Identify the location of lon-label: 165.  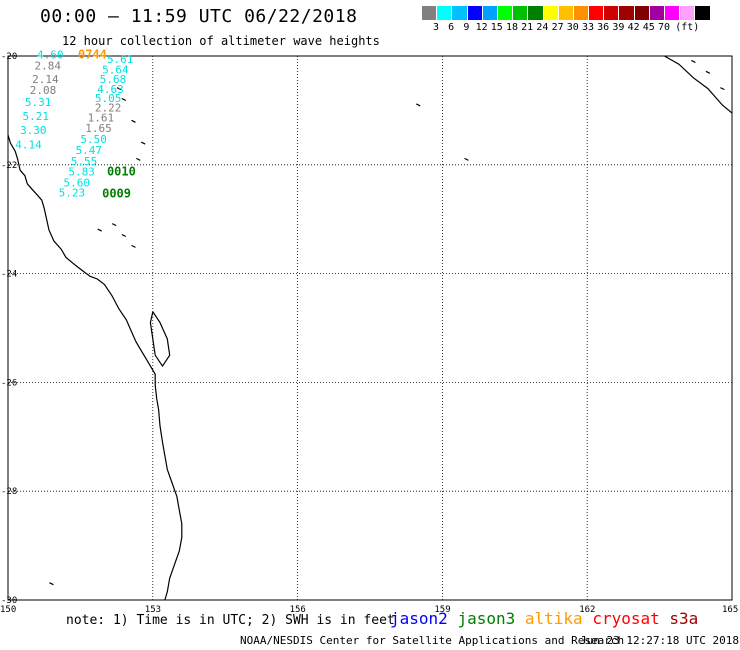
(730, 610).